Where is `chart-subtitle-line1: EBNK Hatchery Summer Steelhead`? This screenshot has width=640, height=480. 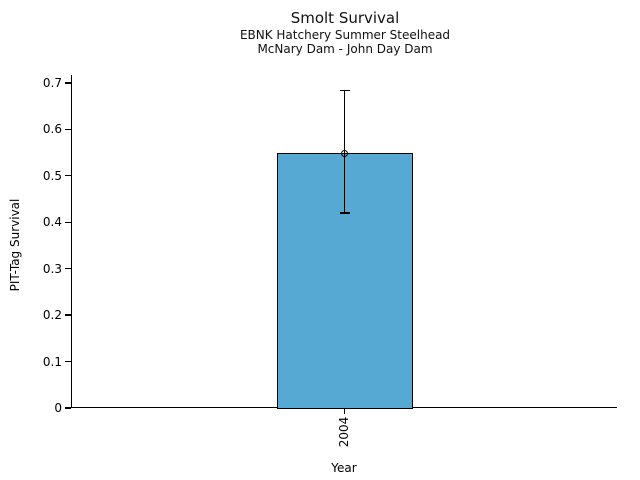
chart-subtitle-line1: EBNK Hatchery Summer Steelhead is located at coordinates (345, 35).